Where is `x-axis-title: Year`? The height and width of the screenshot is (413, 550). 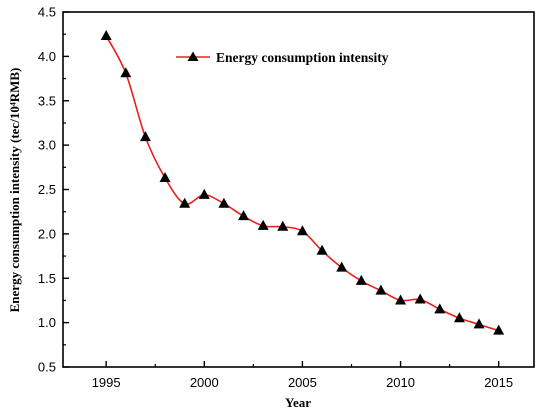
x-axis-title: Year is located at coordinates (298, 402).